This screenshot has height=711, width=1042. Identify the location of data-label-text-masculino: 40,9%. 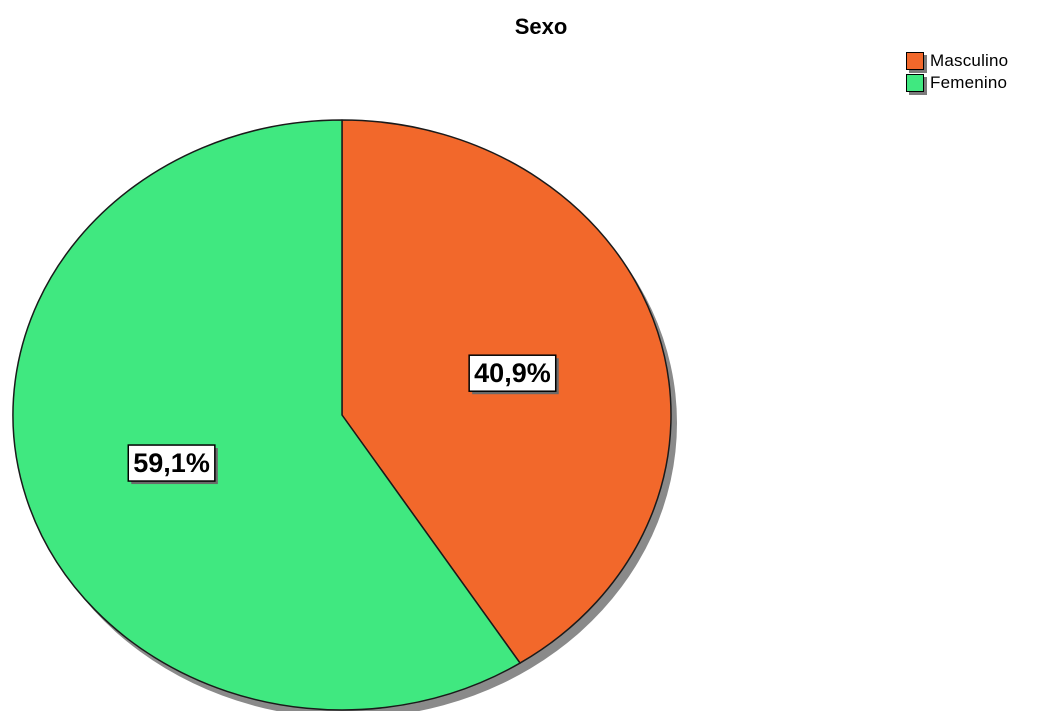
(512, 373).